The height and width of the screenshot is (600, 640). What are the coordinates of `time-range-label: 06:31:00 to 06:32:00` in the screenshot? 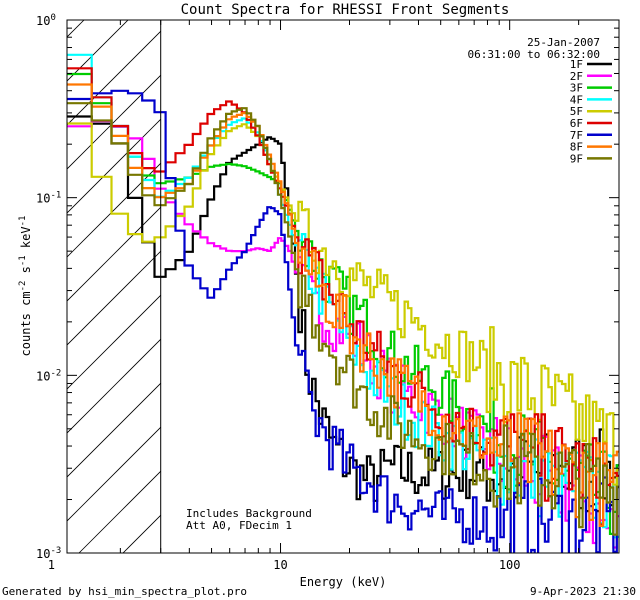 It's located at (534, 54).